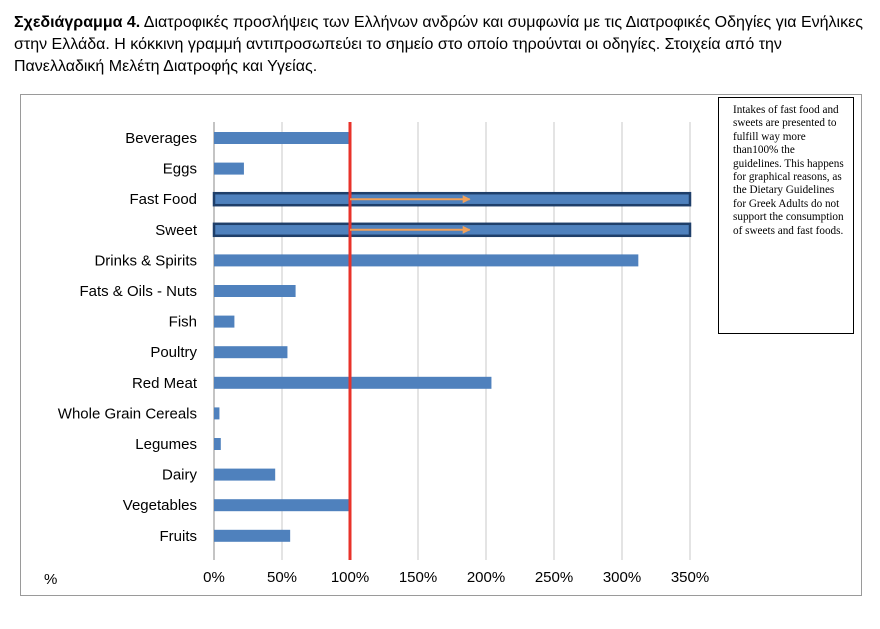 This screenshot has height=629, width=880. Describe the element at coordinates (77, 22) in the screenshot. I see `caption-label: Σχεδιάγραμμα 4.` at that location.